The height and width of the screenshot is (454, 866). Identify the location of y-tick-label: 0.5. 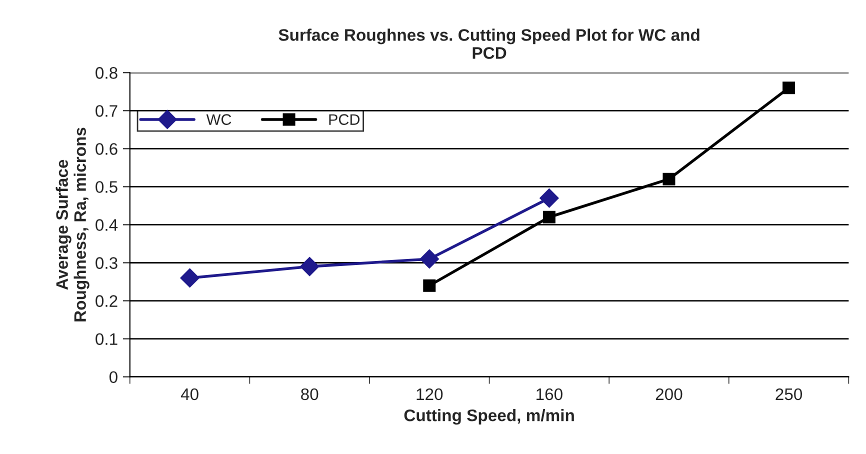
(107, 187).